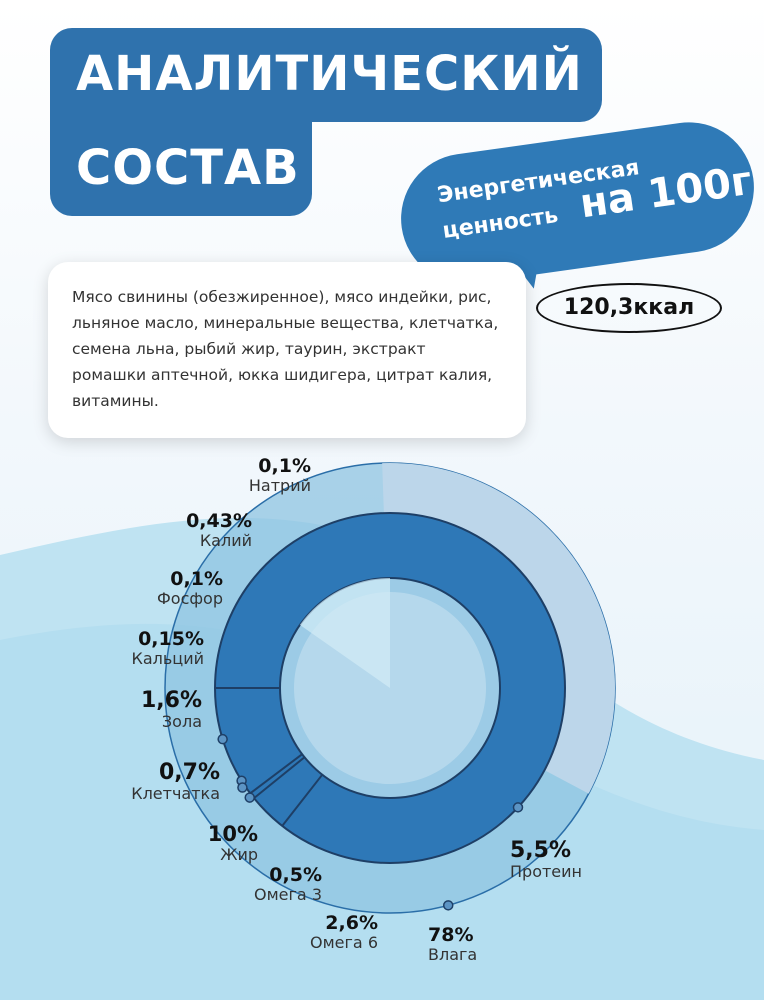 The image size is (764, 1000). I want to click on label-phosphorus: 0,1% Фосфор, so click(190, 588).